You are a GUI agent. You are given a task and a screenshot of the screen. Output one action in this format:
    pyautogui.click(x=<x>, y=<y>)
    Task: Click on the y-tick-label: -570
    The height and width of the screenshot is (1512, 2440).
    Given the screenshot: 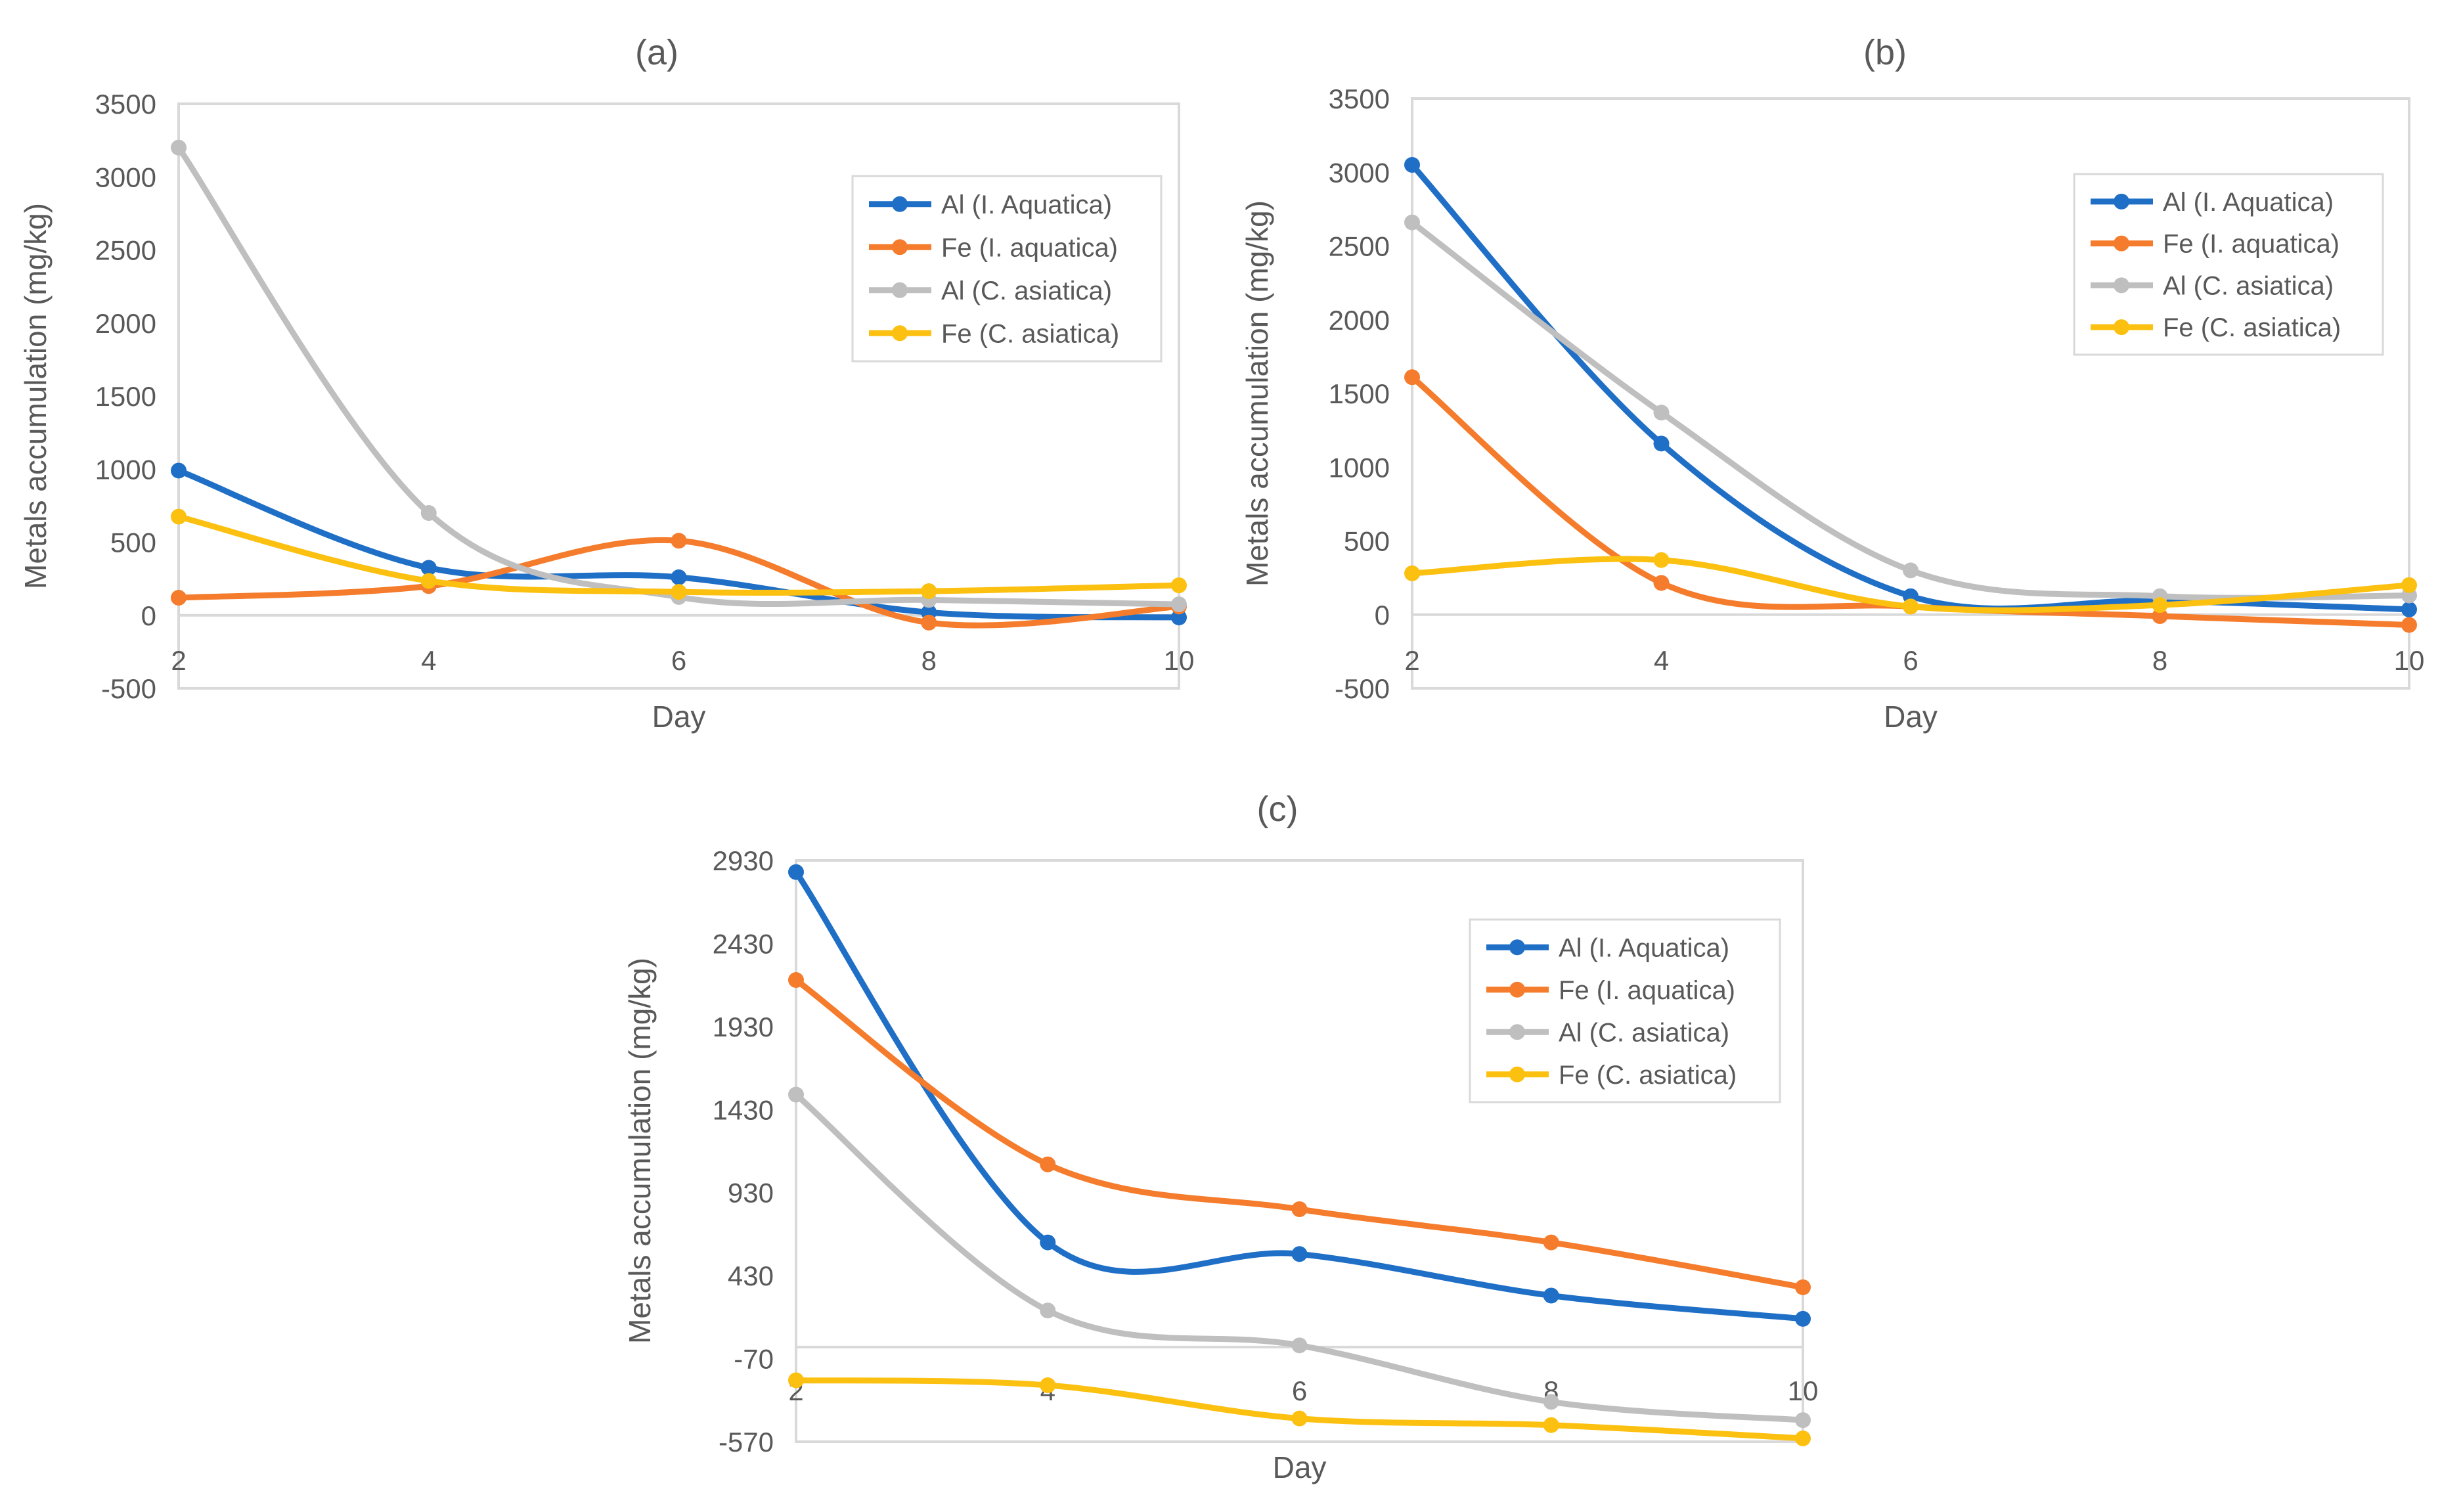 What is the action you would take?
    pyautogui.click(x=746, y=1442)
    